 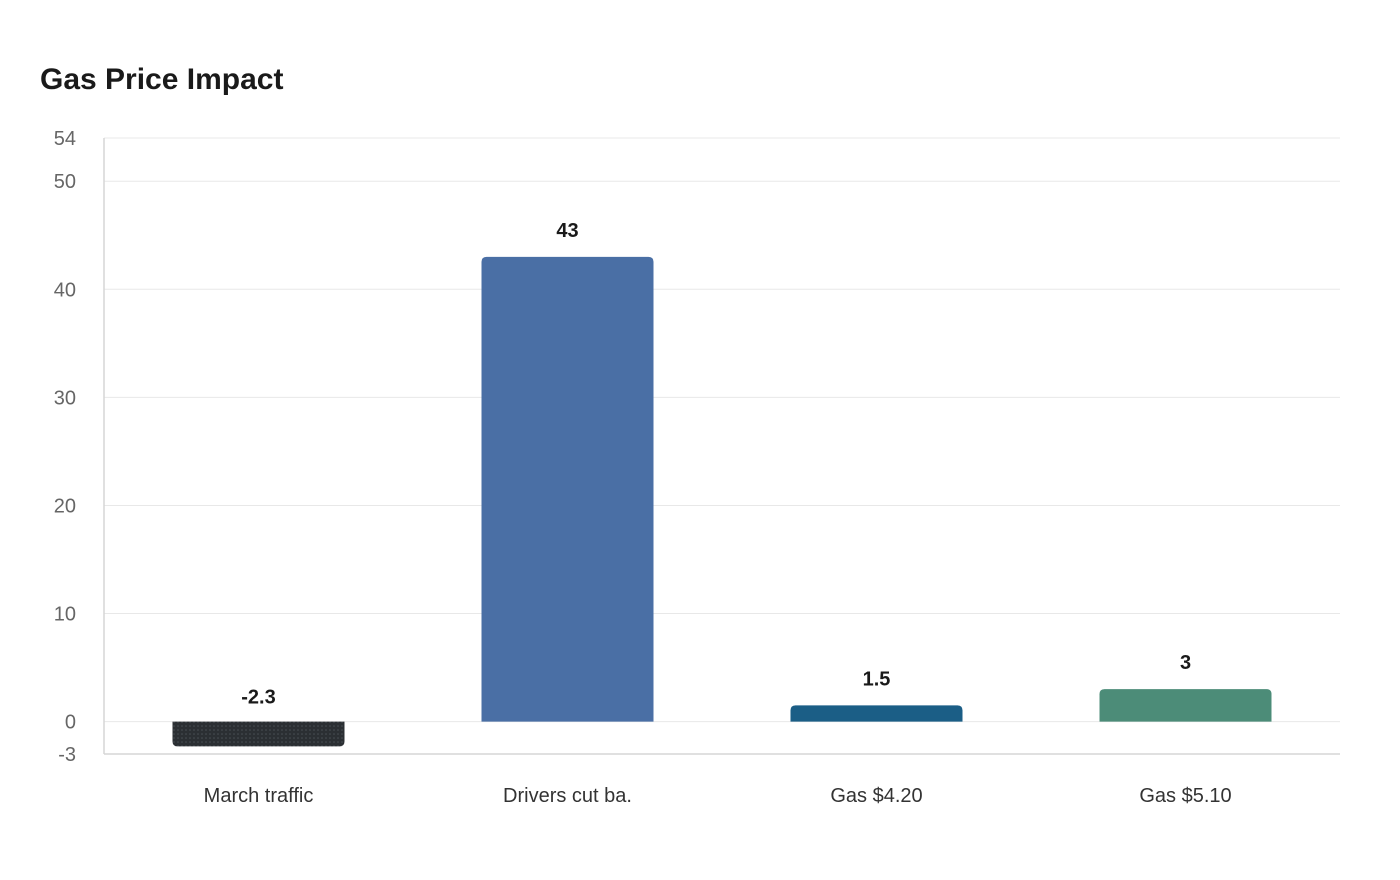 I want to click on y-tick-label: 50, so click(x=65, y=182).